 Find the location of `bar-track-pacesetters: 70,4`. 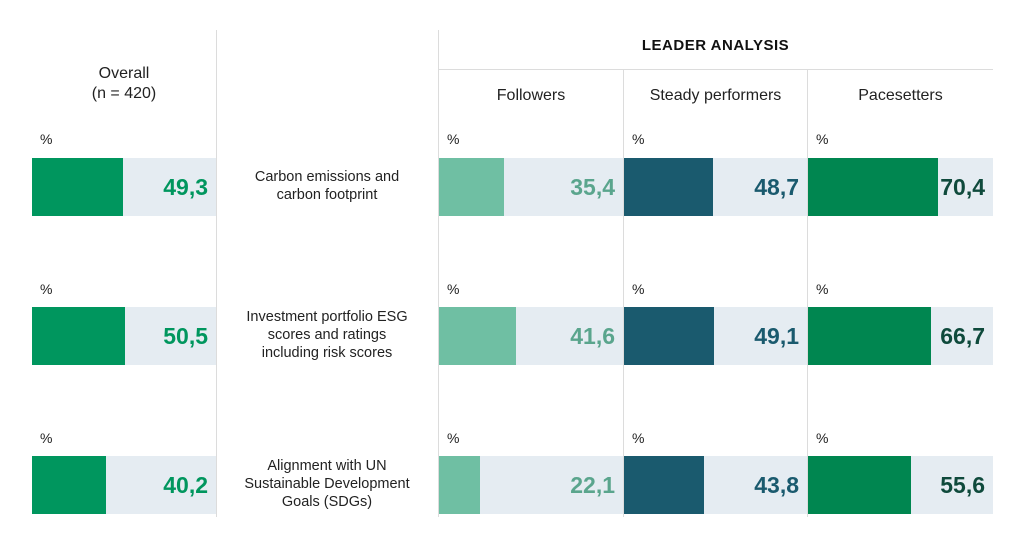

bar-track-pacesetters: 70,4 is located at coordinates (900, 187).